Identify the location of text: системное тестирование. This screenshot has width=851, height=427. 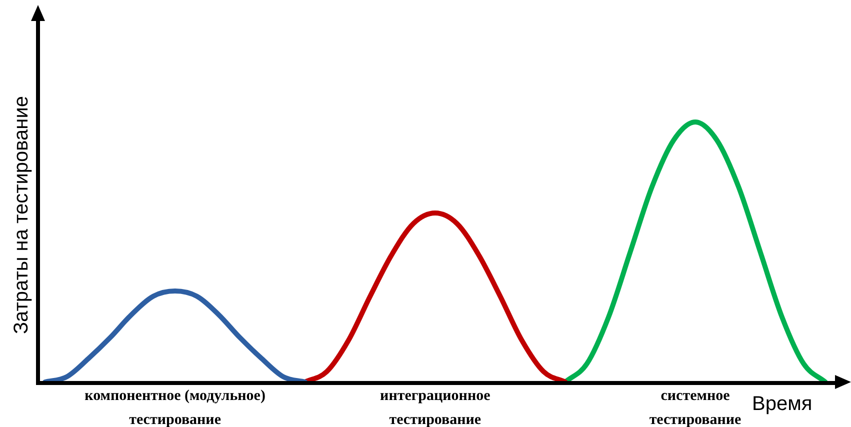
(695, 407).